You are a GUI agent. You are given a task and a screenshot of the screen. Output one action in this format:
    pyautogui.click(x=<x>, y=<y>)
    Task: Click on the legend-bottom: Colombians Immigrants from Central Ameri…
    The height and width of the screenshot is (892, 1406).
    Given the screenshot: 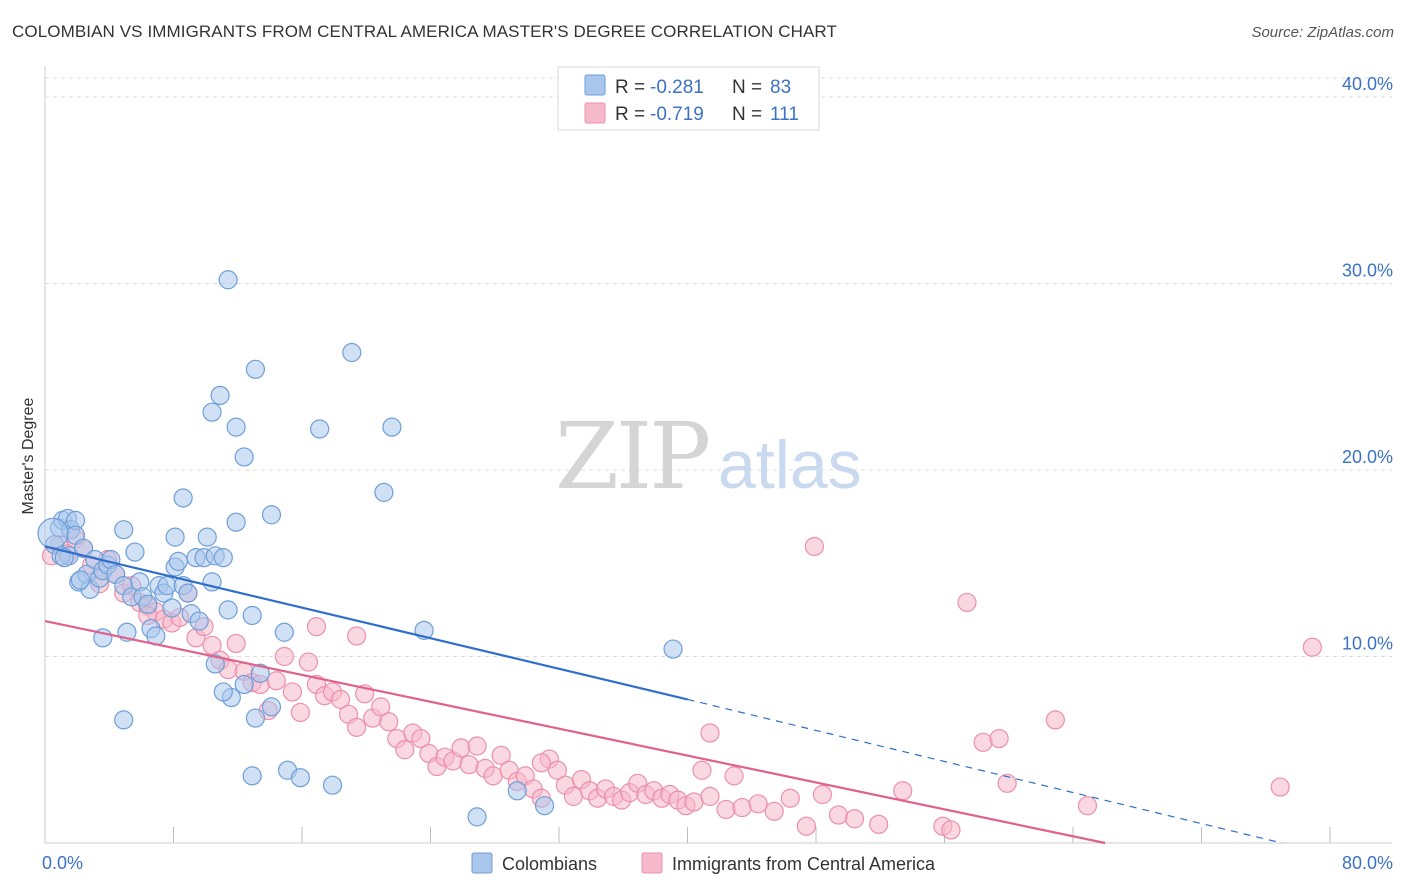 What is the action you would take?
    pyautogui.click(x=703, y=863)
    